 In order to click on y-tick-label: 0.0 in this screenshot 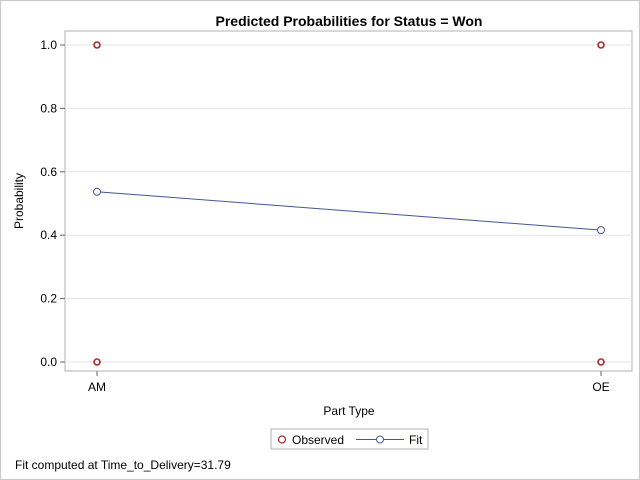, I will do `click(48, 362)`.